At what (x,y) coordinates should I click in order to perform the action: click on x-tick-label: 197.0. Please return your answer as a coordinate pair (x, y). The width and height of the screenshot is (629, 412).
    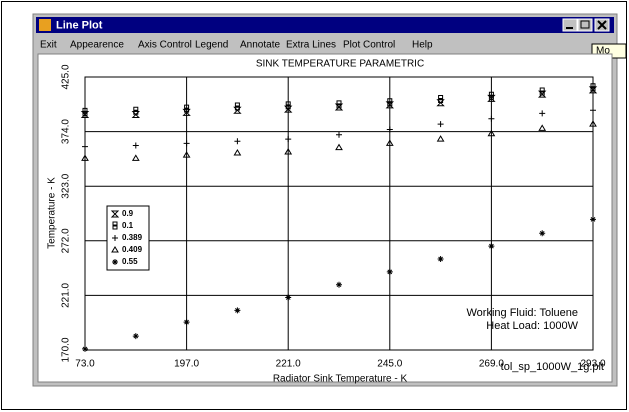
    Looking at the image, I should click on (186, 364).